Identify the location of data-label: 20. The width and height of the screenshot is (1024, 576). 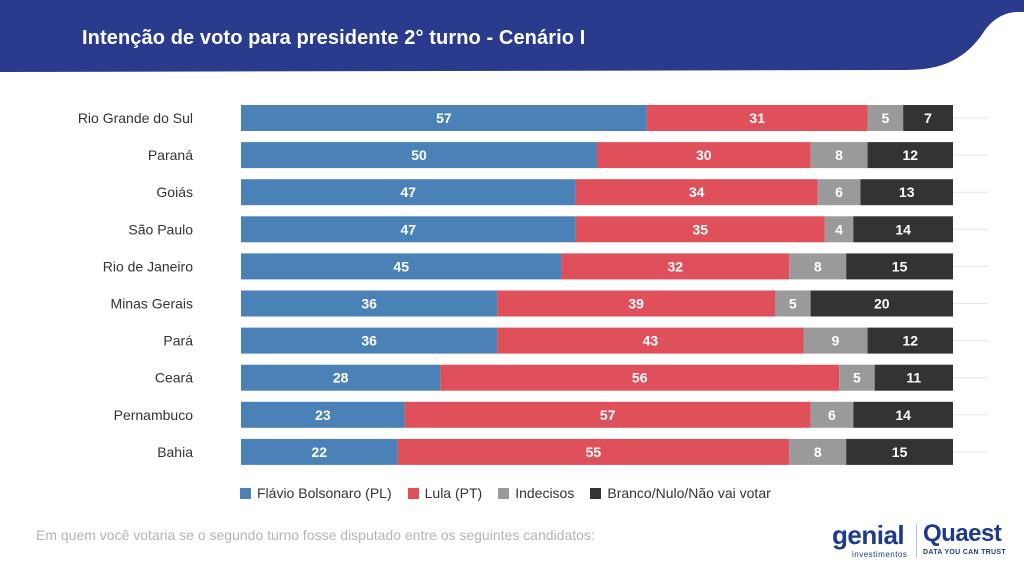
(882, 304).